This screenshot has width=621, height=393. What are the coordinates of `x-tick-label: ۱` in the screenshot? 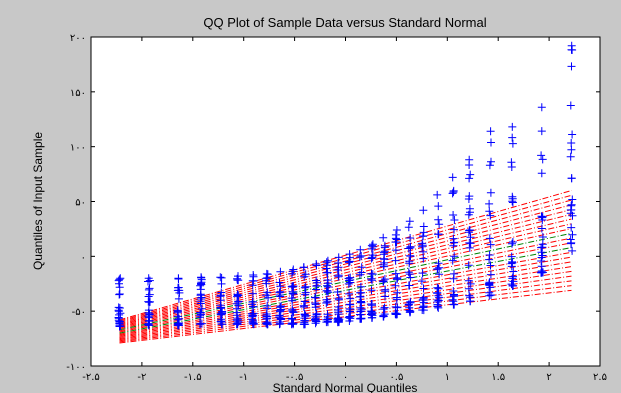 It's located at (447, 377).